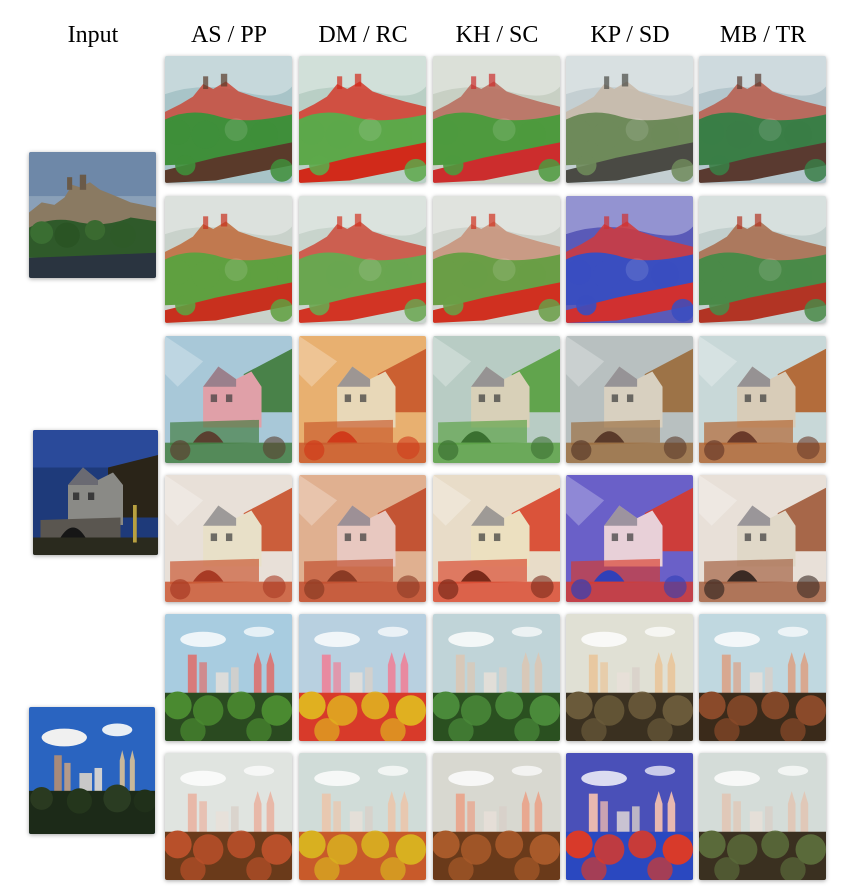 The image size is (846, 886). What do you see at coordinates (228, 399) in the screenshot?
I see `stylized-output-stone-mill-row3-as-pp` at bounding box center [228, 399].